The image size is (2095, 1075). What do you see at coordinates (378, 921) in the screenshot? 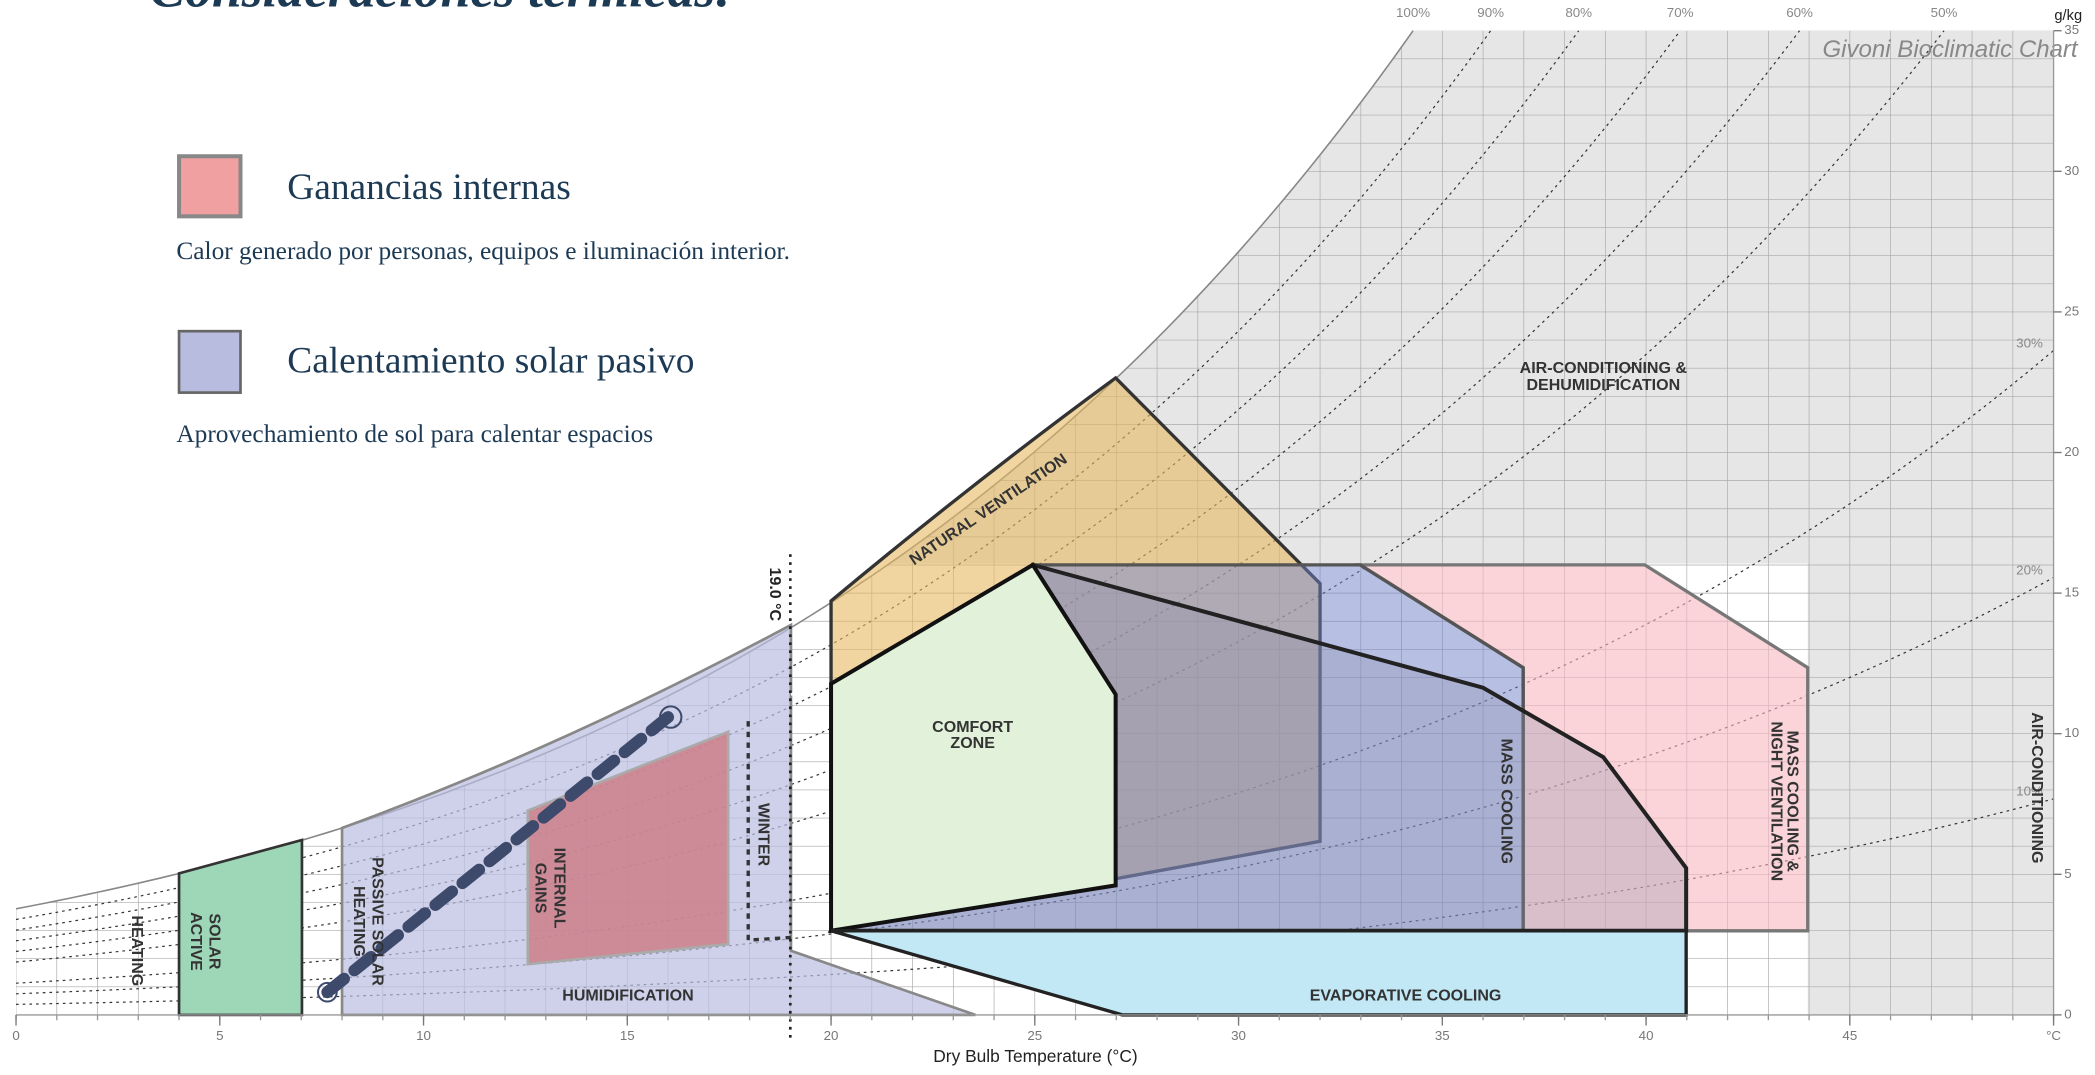
I see `zone-label: PASSIVE SOLAR` at bounding box center [378, 921].